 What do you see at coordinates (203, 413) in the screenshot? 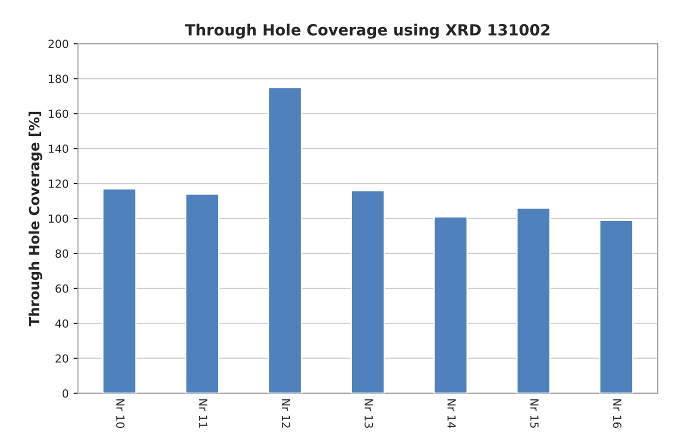
I see `x-tick-label: Nr 11` at bounding box center [203, 413].